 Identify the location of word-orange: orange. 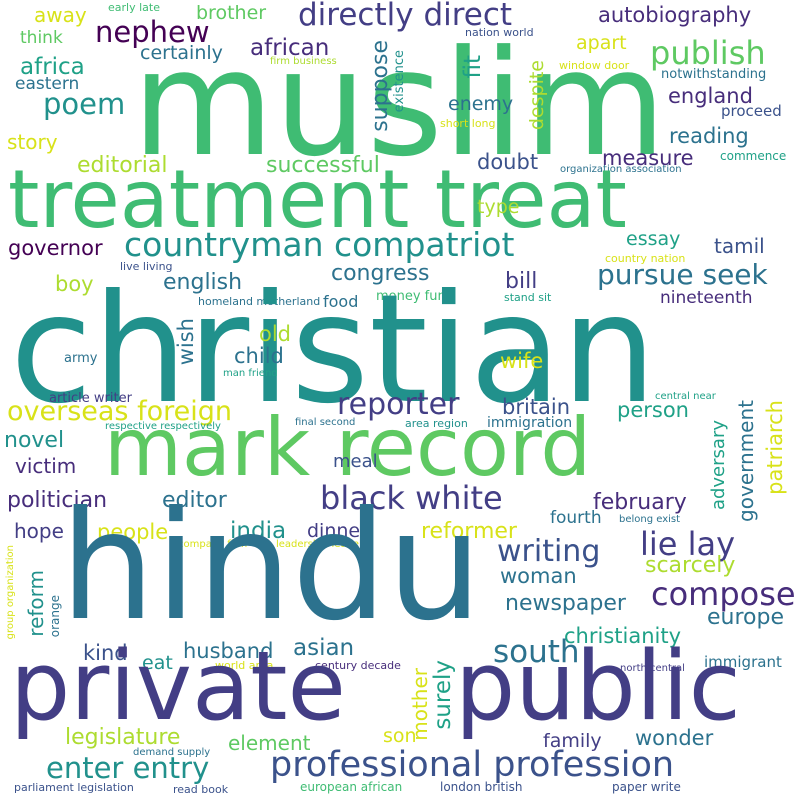
(55, 616).